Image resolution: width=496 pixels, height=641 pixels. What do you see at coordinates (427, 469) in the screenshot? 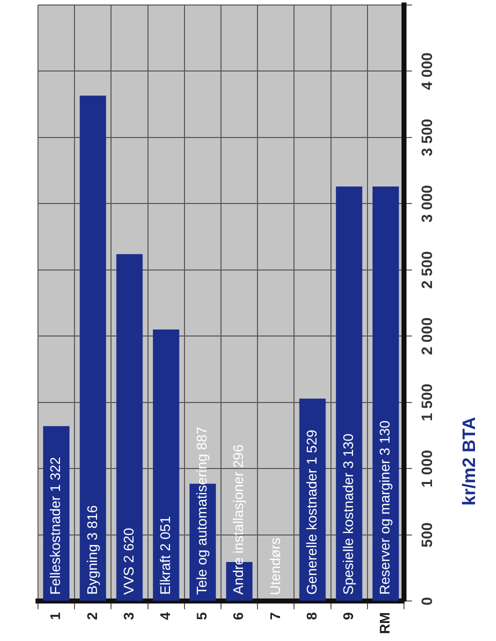
I see `y-tick-label: 1 000` at bounding box center [427, 469].